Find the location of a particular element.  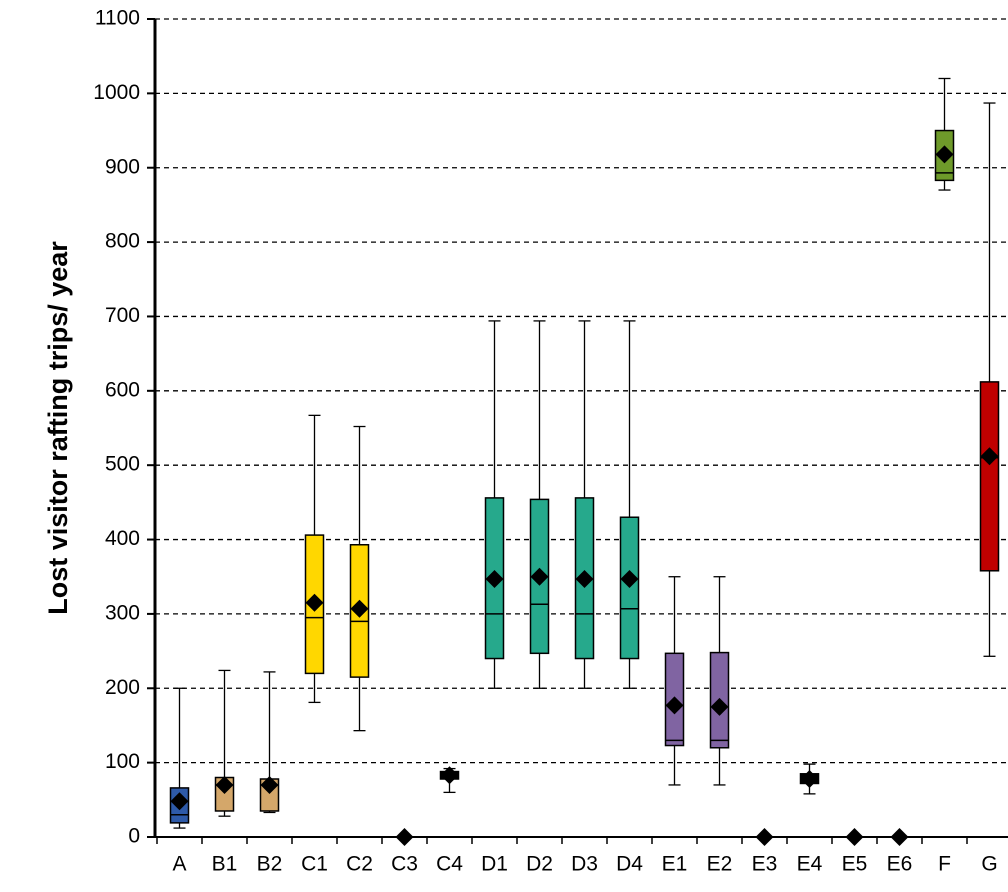

y-tick-label: 500 is located at coordinates (122, 464).